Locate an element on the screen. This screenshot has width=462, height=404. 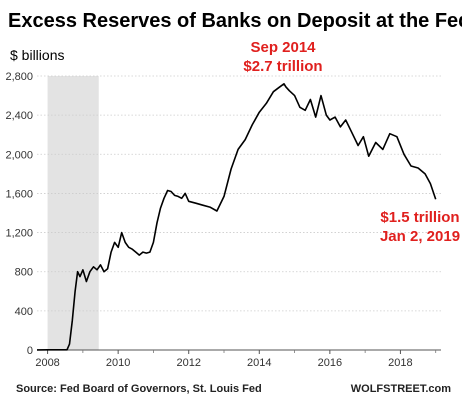
annotation-text: $1.5 trillion is located at coordinates (419, 217).